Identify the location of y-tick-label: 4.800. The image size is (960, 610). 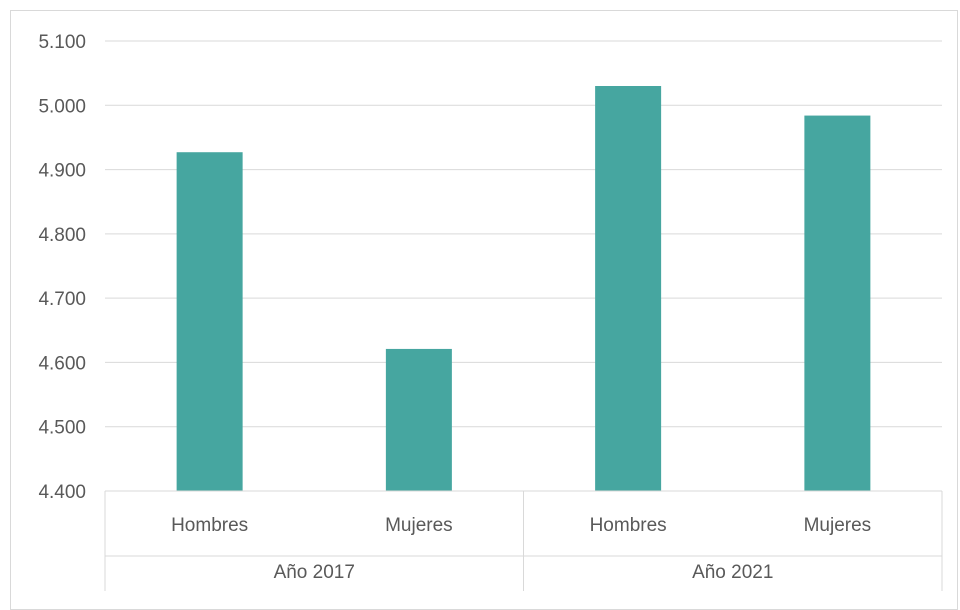
(62, 235).